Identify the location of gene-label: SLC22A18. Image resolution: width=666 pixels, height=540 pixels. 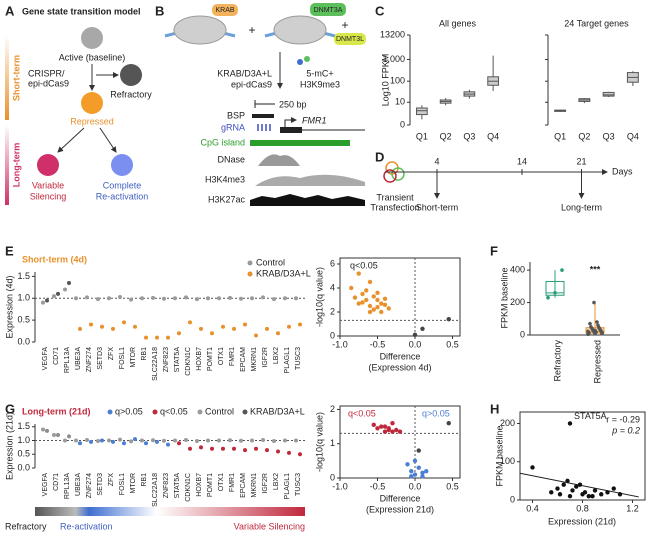
(155, 490).